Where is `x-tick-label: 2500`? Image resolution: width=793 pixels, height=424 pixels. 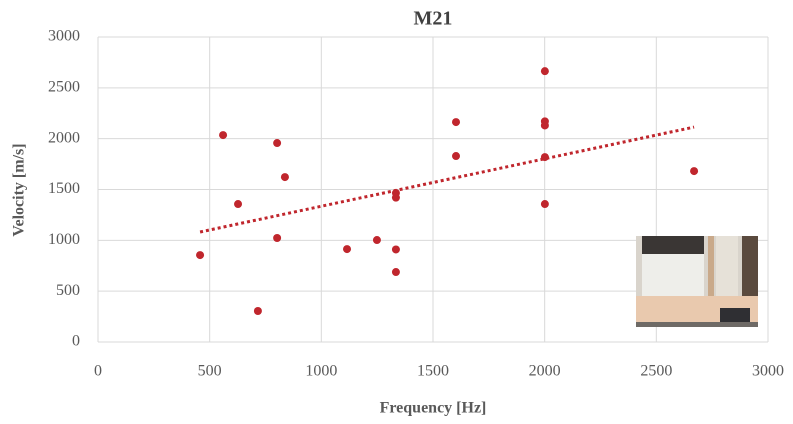
x-tick-label: 2500 is located at coordinates (656, 371).